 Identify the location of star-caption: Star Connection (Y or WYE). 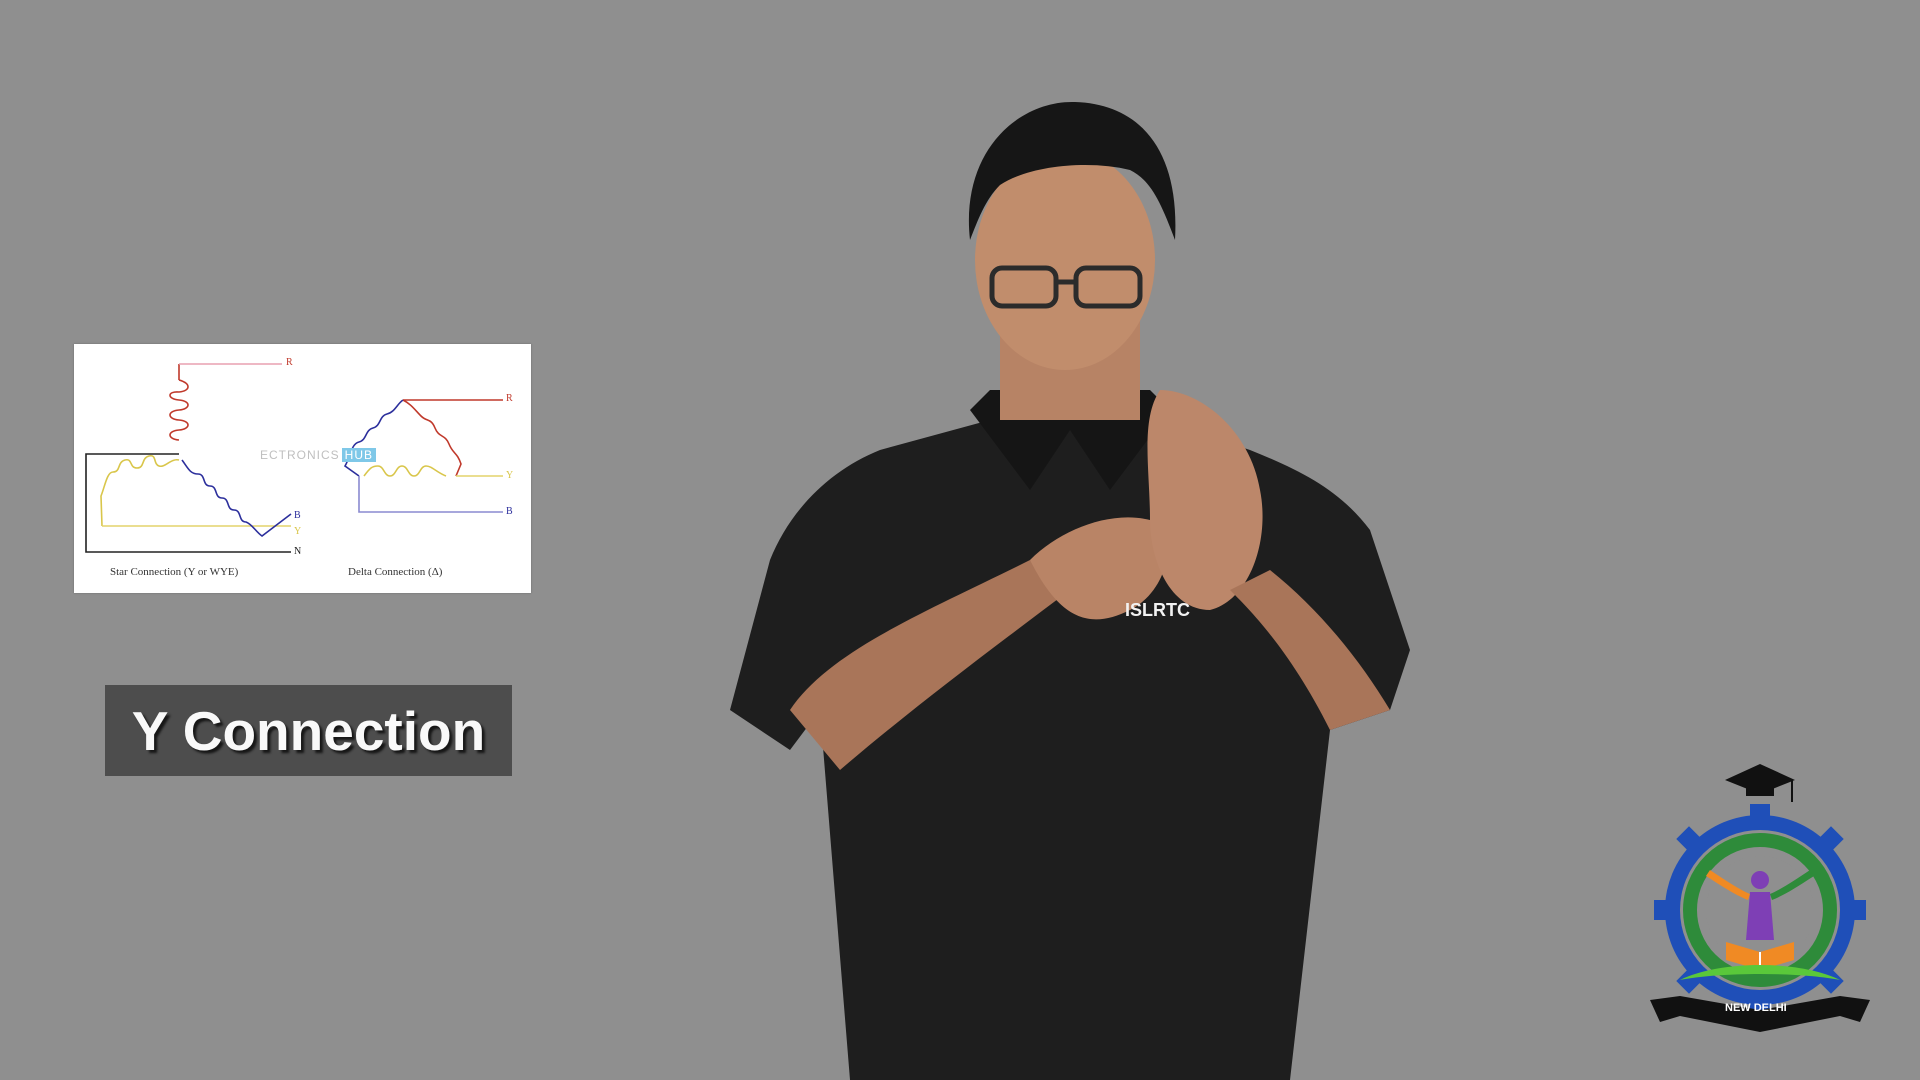
(174, 572).